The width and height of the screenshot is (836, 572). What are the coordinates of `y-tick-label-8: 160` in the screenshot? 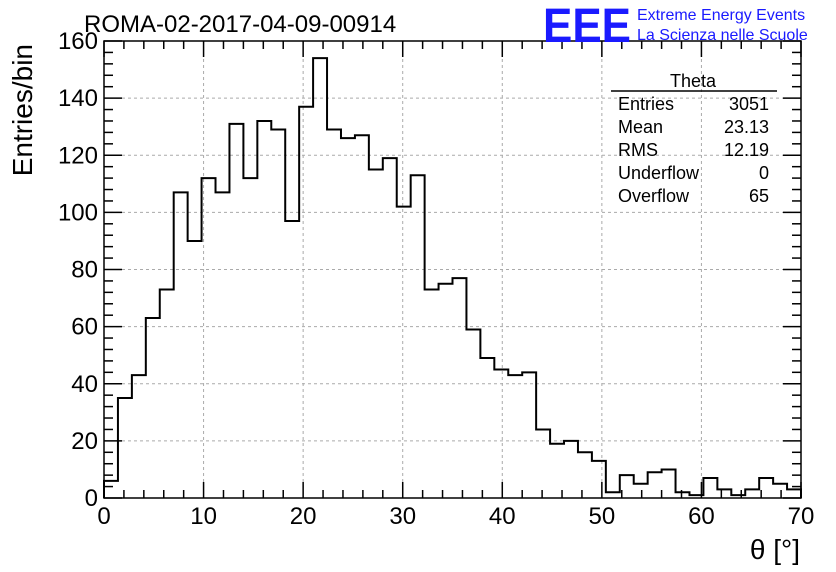 It's located at (78, 41).